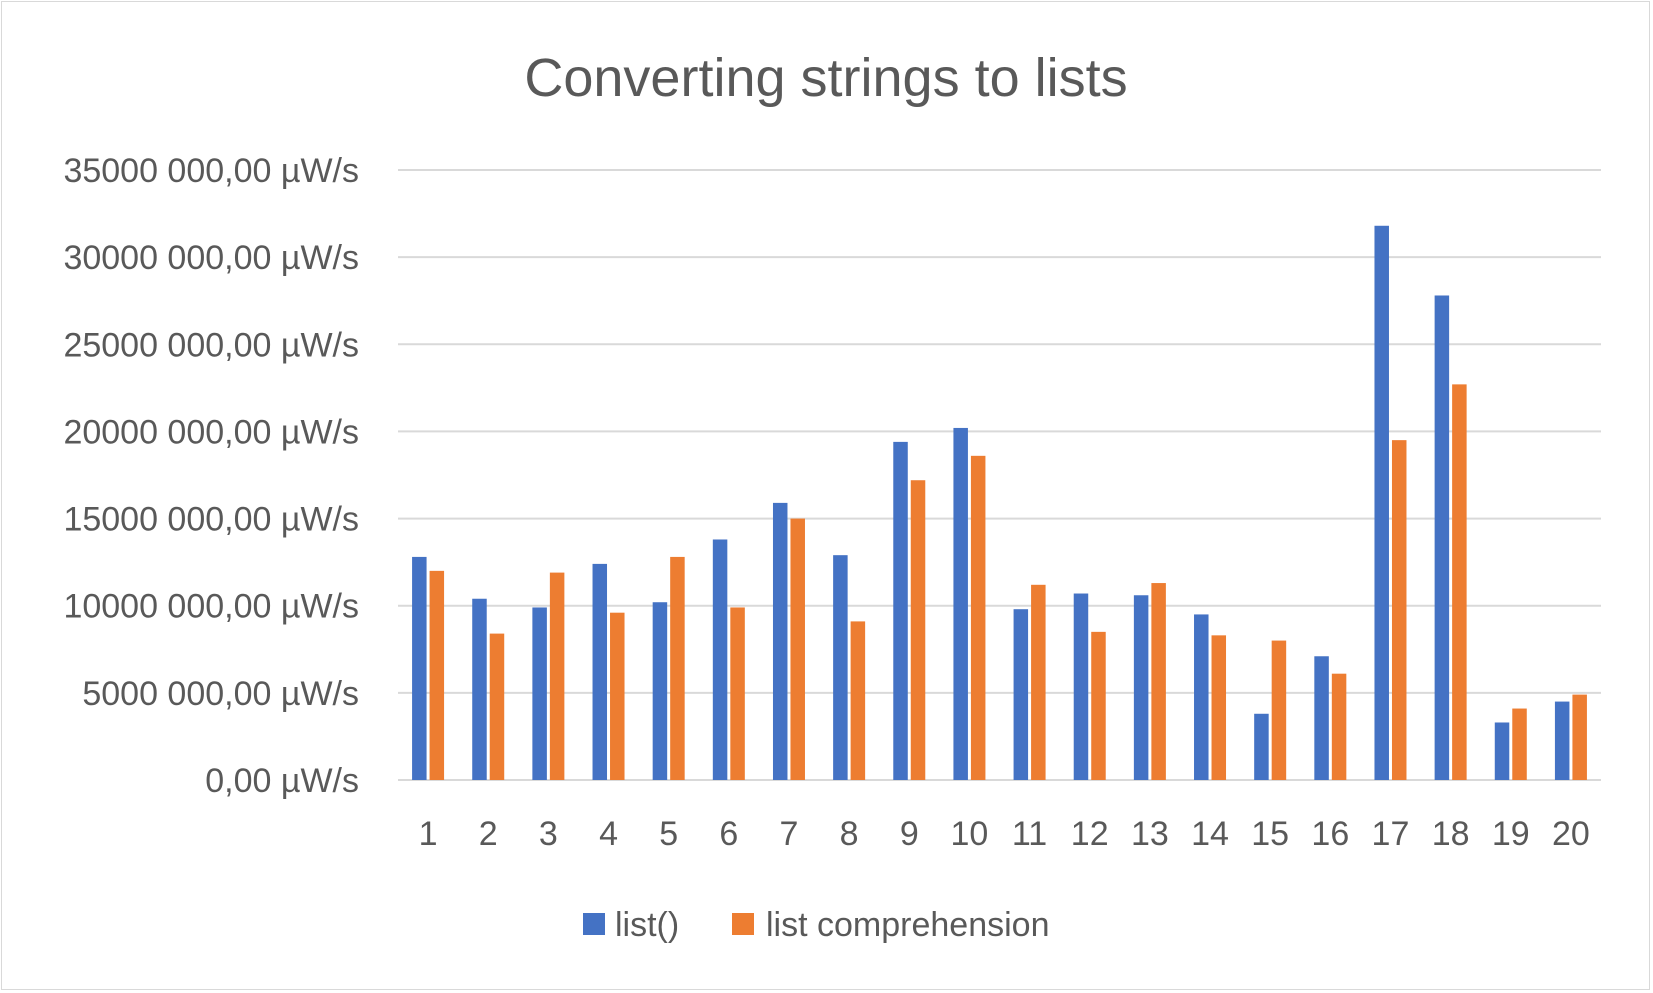  I want to click on x-axis-ticks: 1 2 3 4 5 6 7 8 9 10 11 12 13 14 15 16 17 18 19 20, so click(1004, 834).